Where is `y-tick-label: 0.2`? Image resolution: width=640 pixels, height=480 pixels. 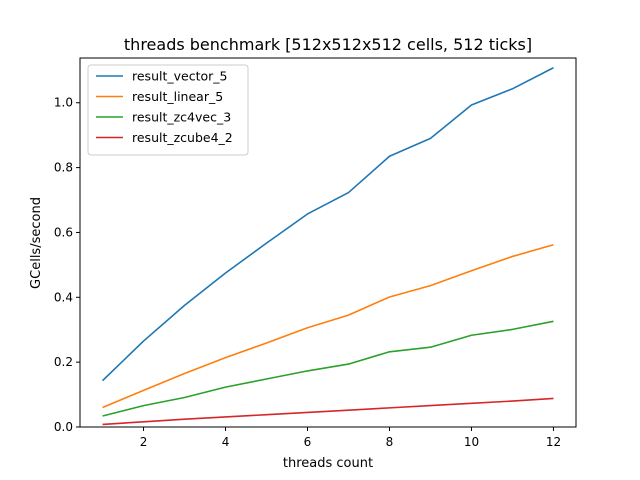 y-tick-label: 0.2 is located at coordinates (63, 362).